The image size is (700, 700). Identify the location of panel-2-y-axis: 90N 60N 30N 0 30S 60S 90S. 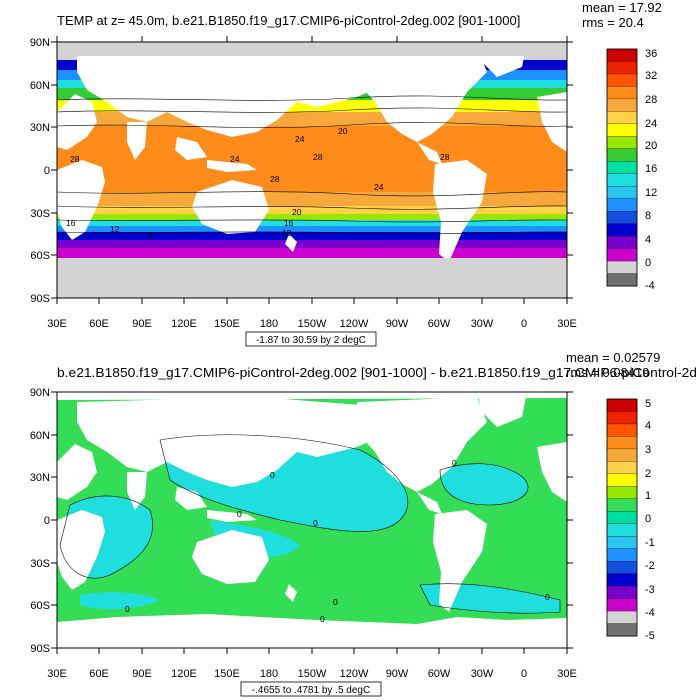
(40, 521).